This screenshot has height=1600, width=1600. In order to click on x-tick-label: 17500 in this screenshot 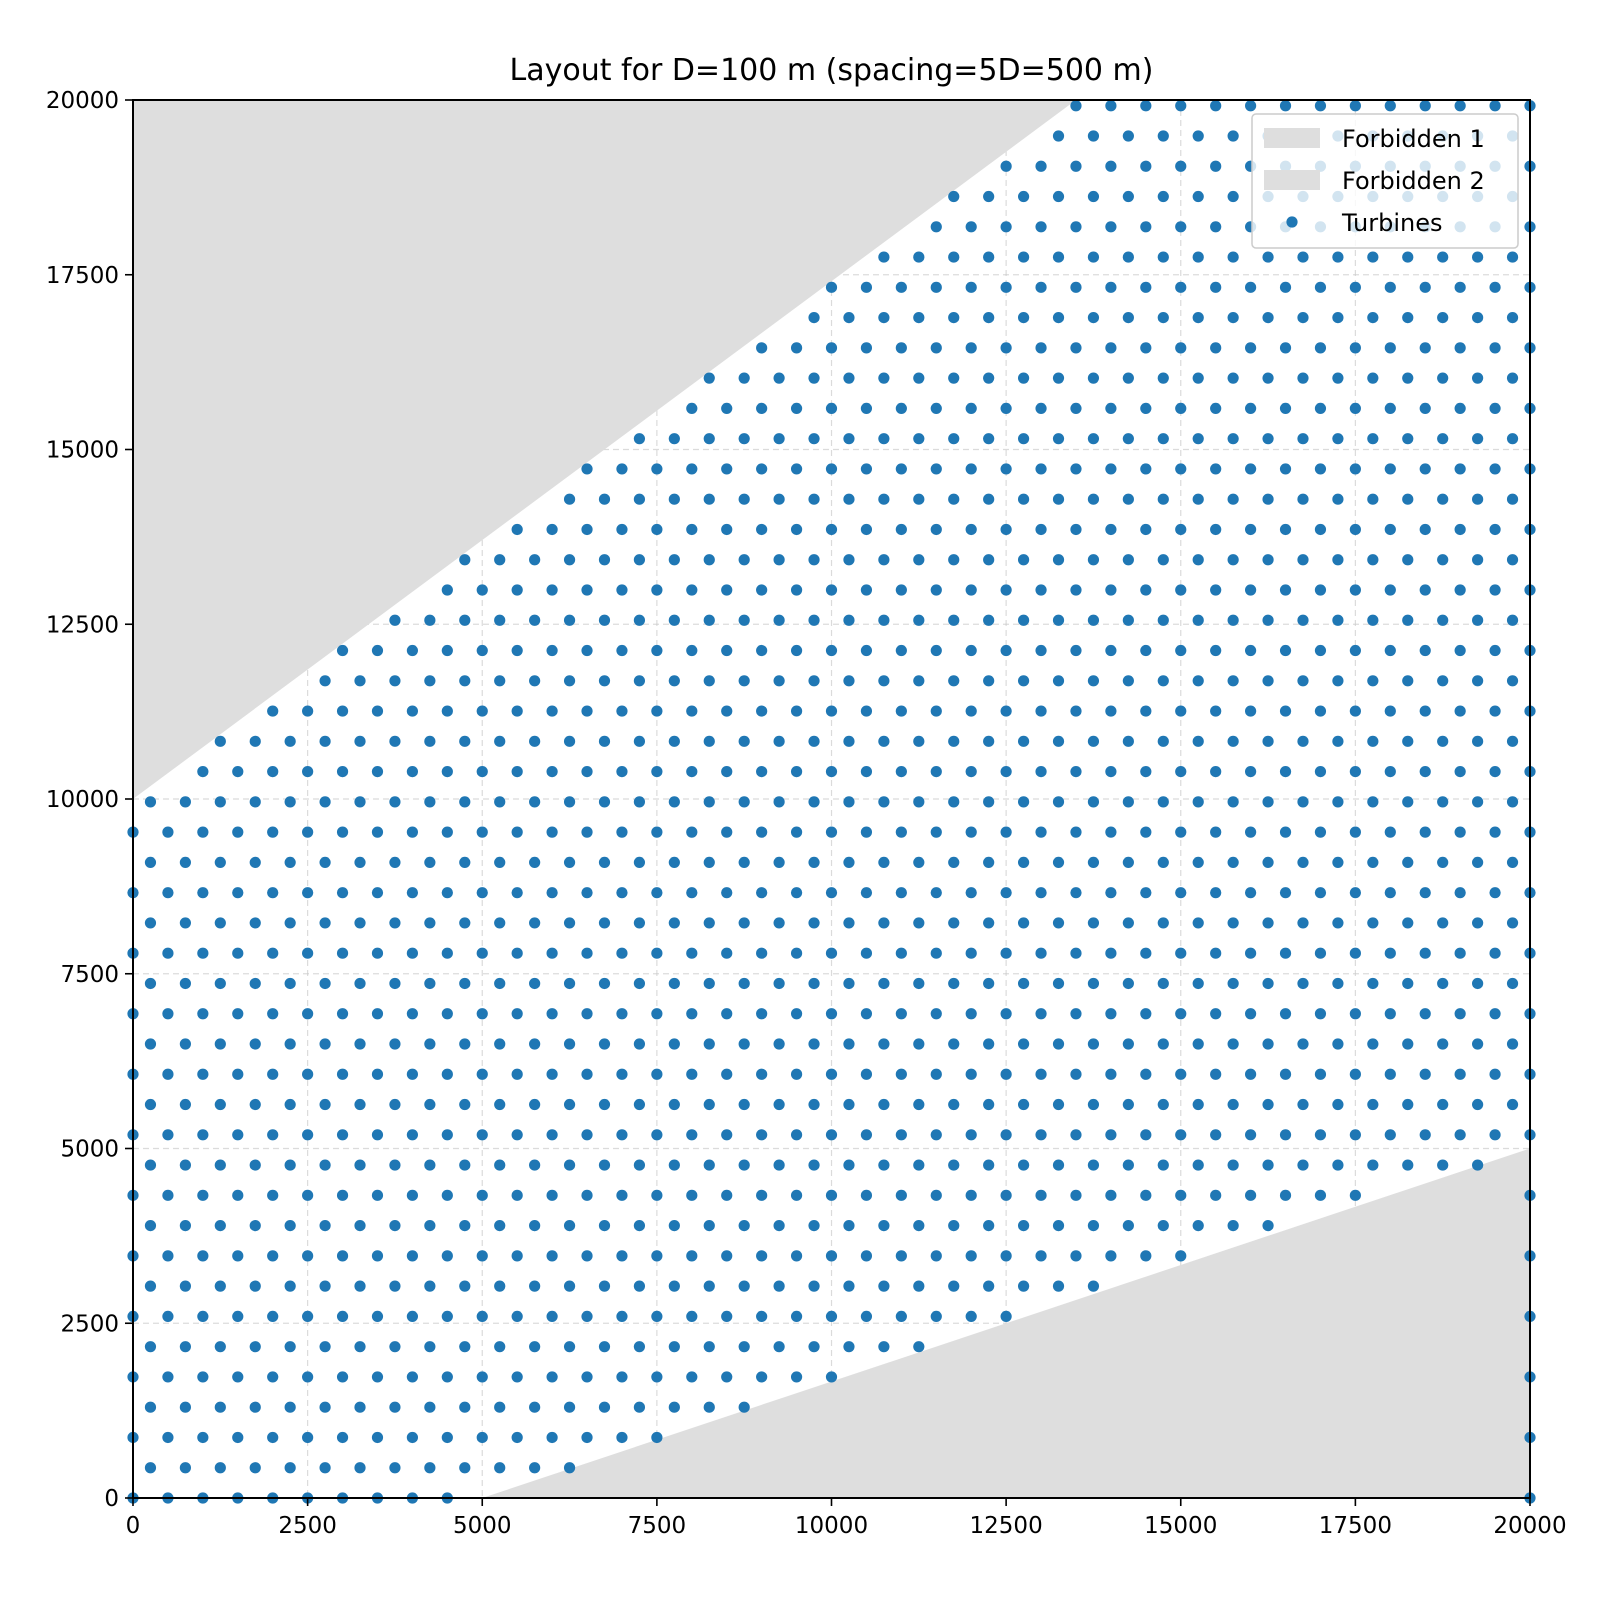, I will do `click(1355, 1526)`.